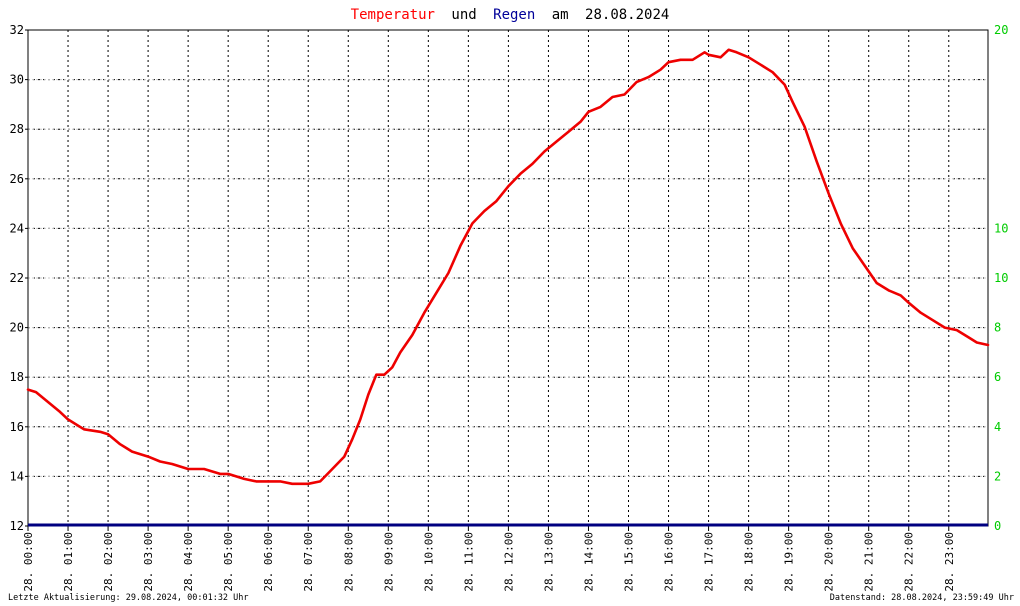 The width and height of the screenshot is (1020, 606). Describe the element at coordinates (514, 15) in the screenshot. I see `title-regen: Regen` at that location.